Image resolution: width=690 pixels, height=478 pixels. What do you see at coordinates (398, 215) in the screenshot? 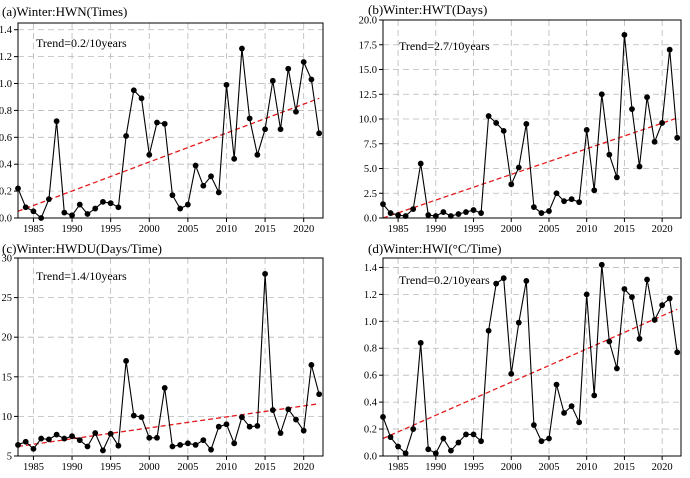
I see `data-point-1985` at bounding box center [398, 215].